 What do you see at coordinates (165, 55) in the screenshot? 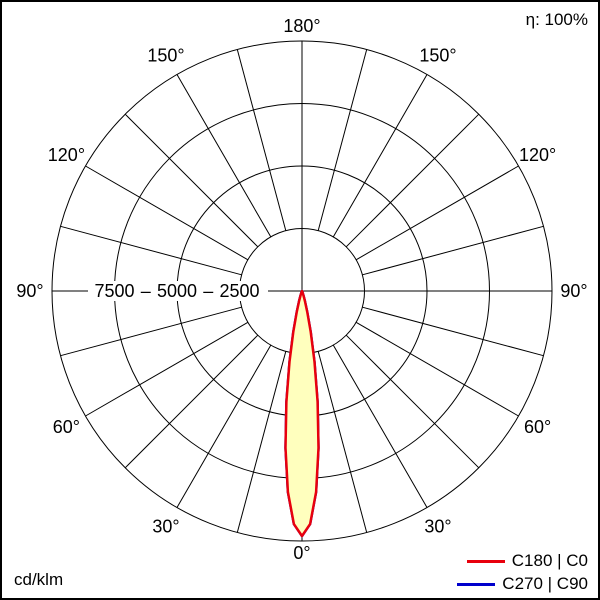
I see `angle-label-150-left: 150°` at bounding box center [165, 55].